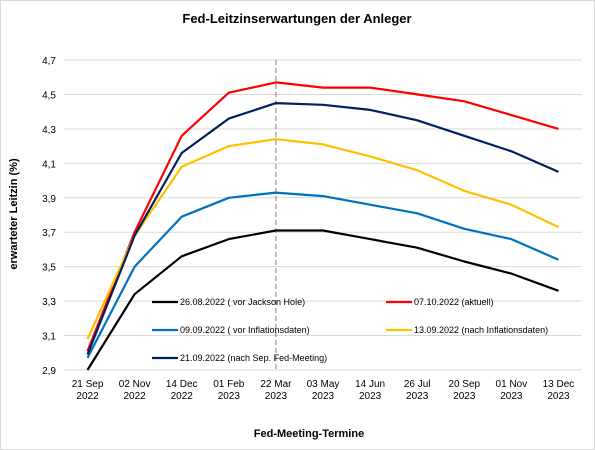  I want to click on legend-item: 09.09.2022 ( vor Inflationsdaten), so click(231, 330).